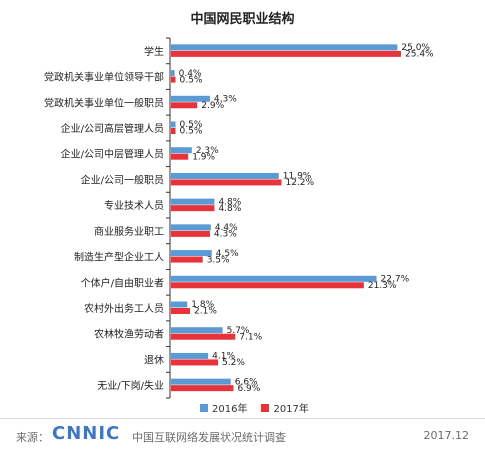 The width and height of the screenshot is (485, 451). I want to click on category-label: 制造生产型企业工人, so click(119, 257).